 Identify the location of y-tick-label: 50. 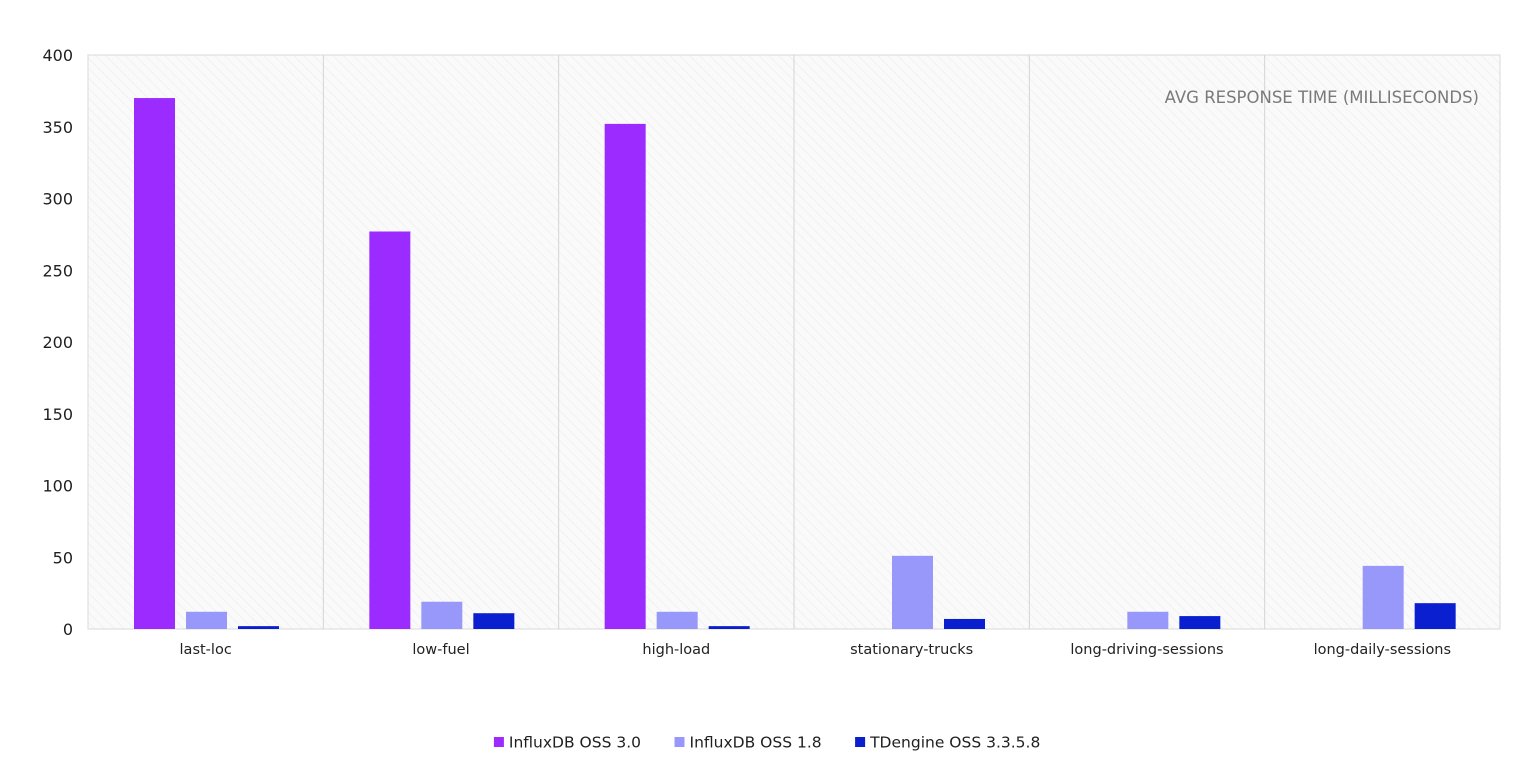
(63, 557).